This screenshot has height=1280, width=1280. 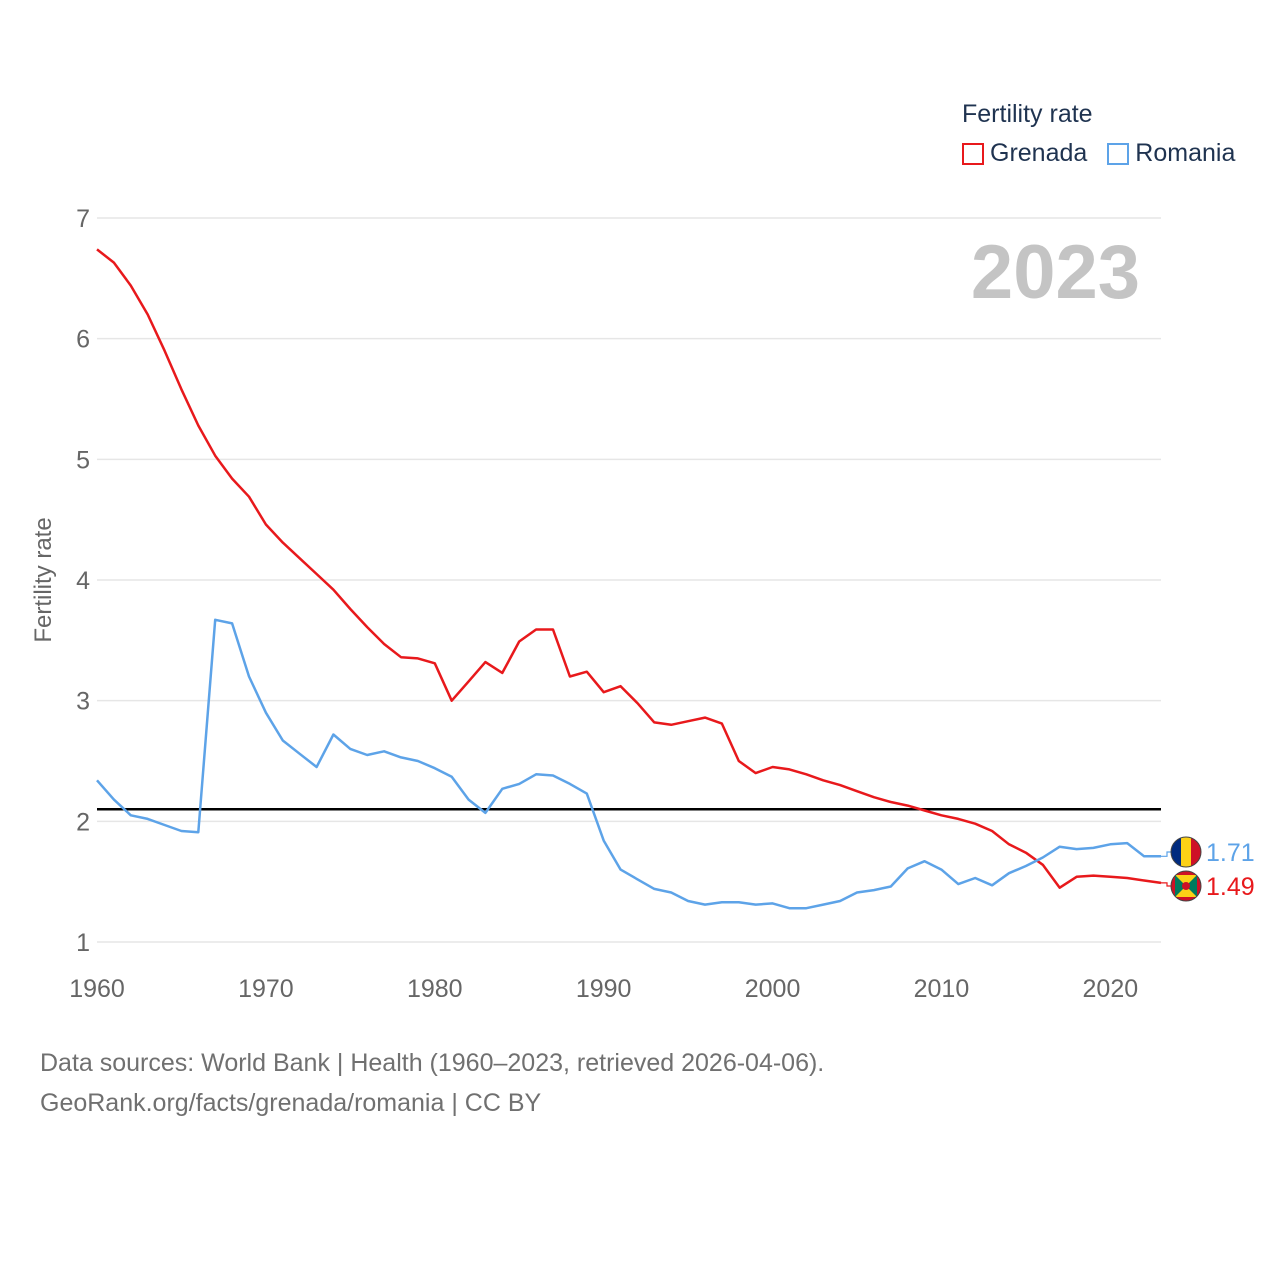 What do you see at coordinates (942, 989) in the screenshot?
I see `x-tick-label: 2010` at bounding box center [942, 989].